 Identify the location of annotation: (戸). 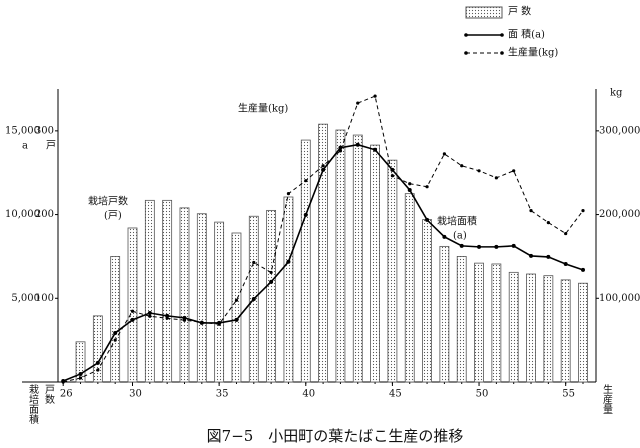
(113, 216).